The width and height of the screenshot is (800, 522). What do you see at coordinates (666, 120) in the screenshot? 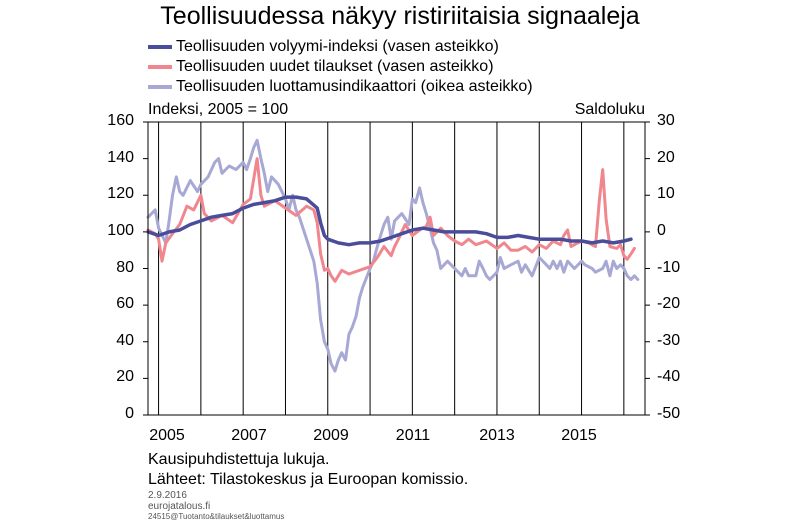
I see `right-tick-label: 30` at bounding box center [666, 120].